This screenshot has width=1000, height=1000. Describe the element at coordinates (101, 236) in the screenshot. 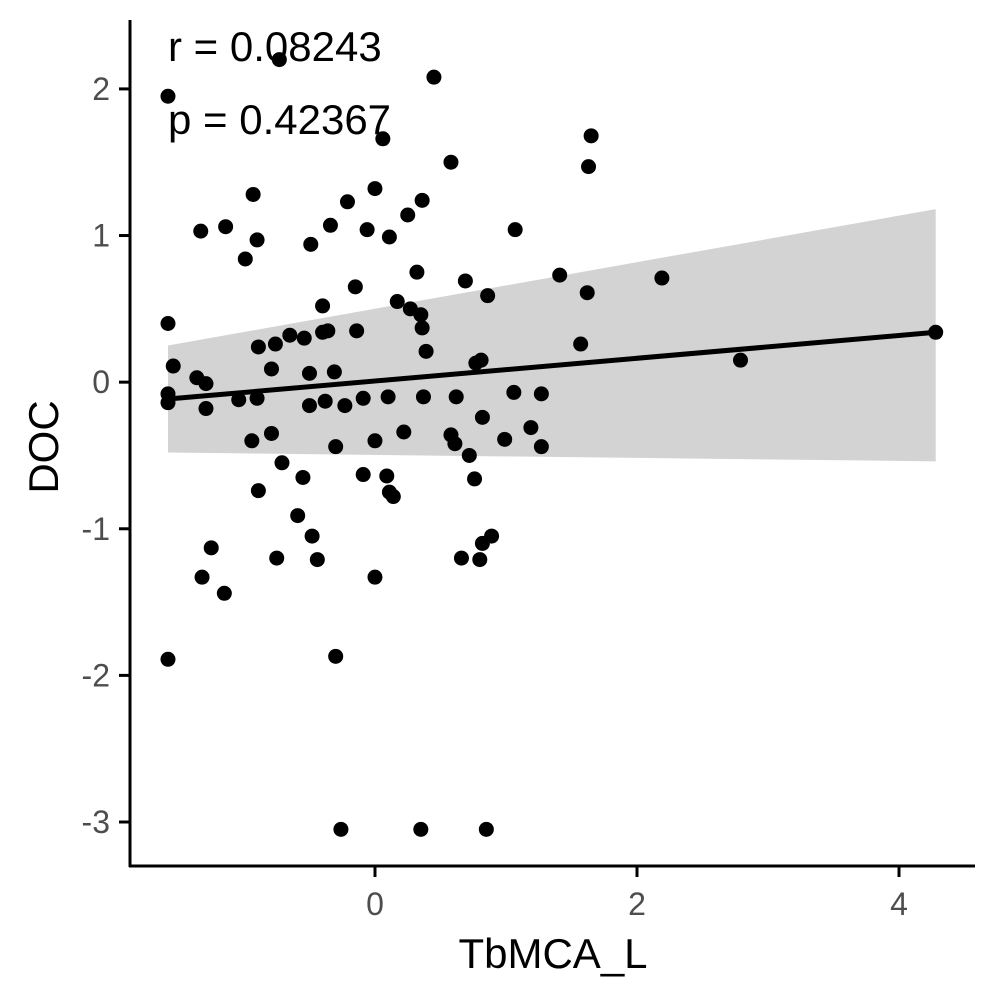

I see `y-tick-label: 1` at that location.